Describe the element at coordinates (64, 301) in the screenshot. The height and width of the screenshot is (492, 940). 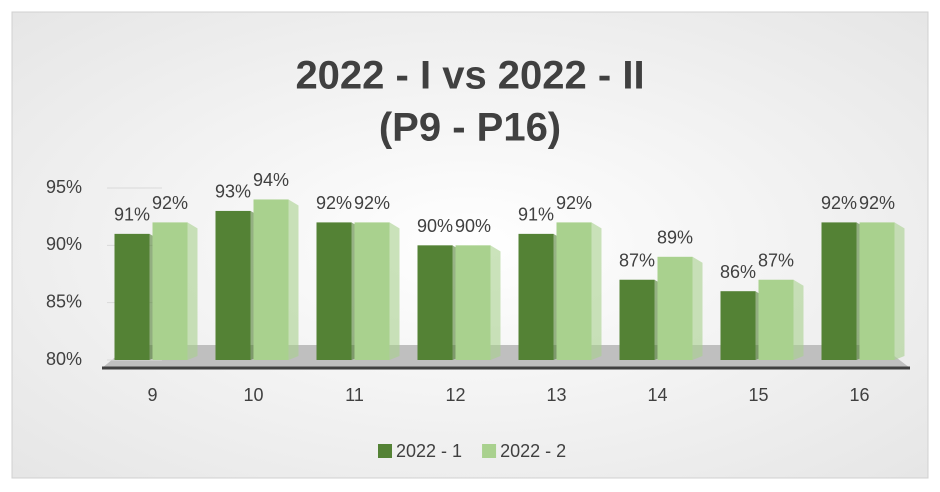
I see `y-tick-label: 85%` at that location.